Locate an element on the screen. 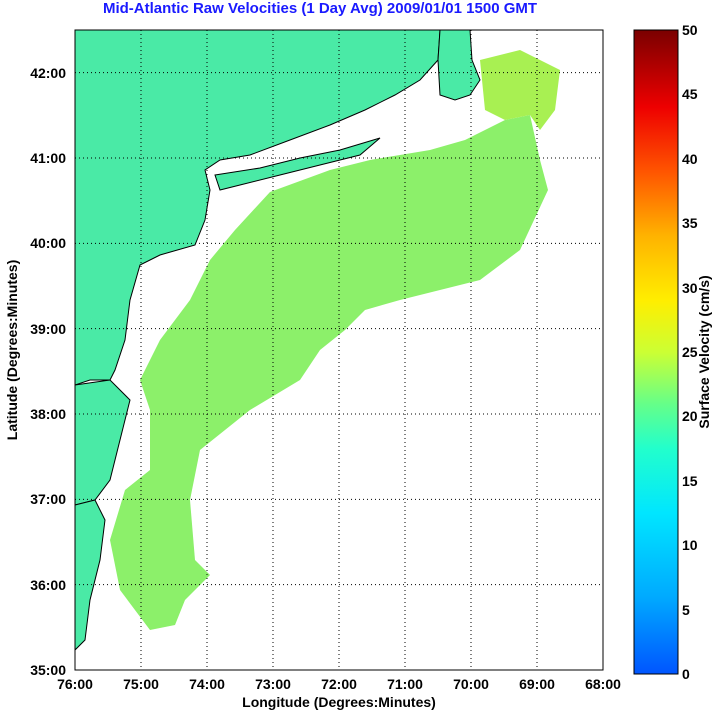 This screenshot has width=724, height=714. colorbar-tick-label: 35 is located at coordinates (690, 223).